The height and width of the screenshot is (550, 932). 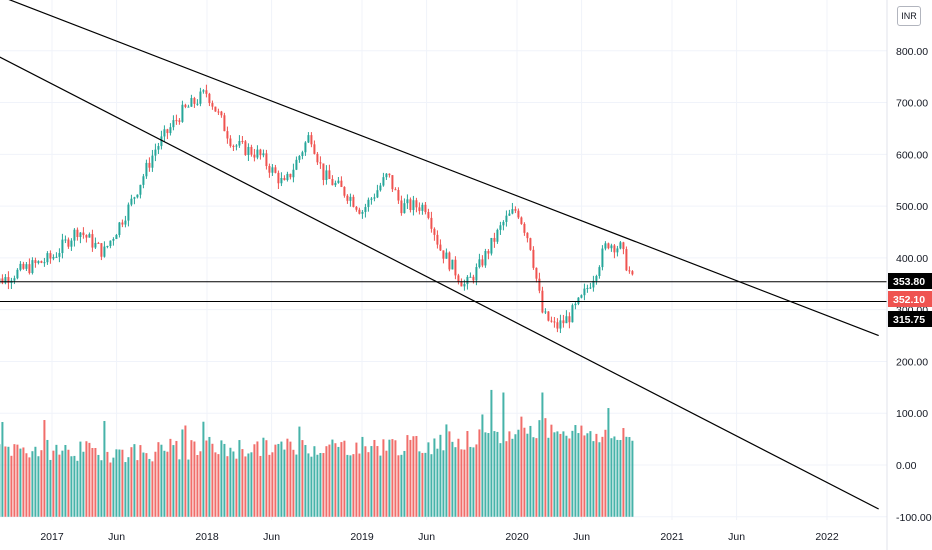 I want to click on price-tag-label: 352.10, so click(x=909, y=300).